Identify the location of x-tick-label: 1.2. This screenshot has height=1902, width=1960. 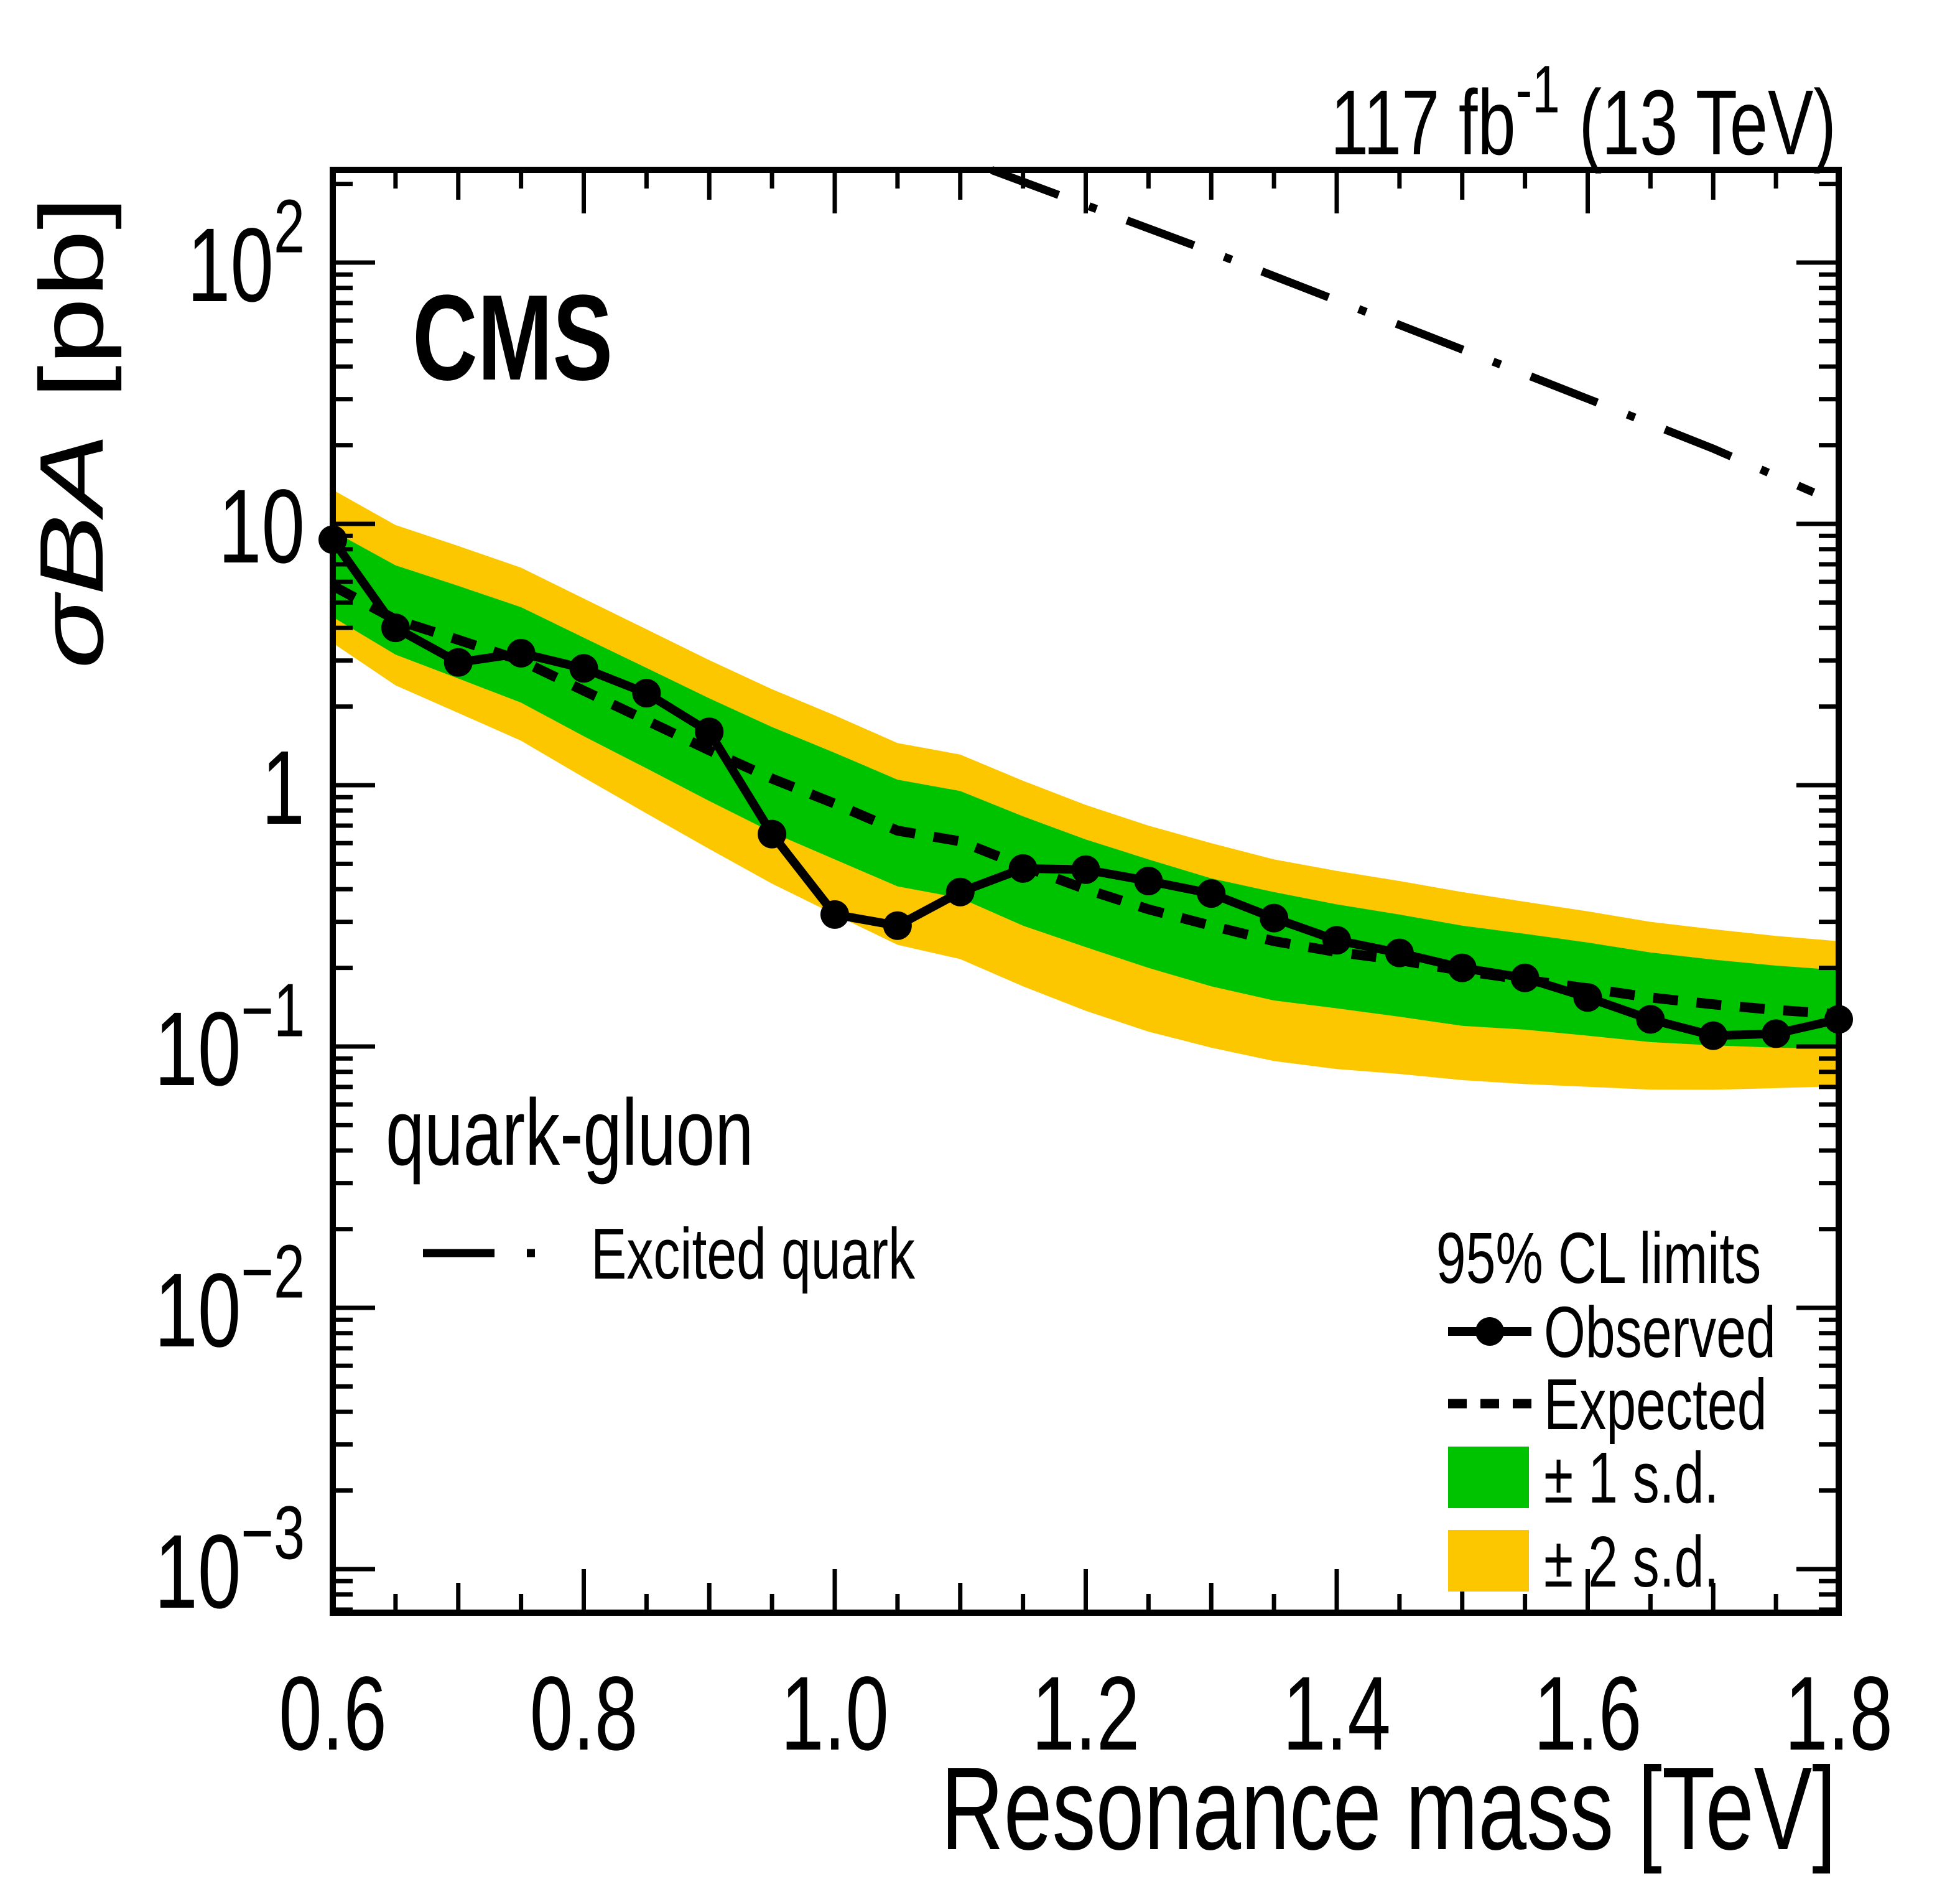
(1086, 1714).